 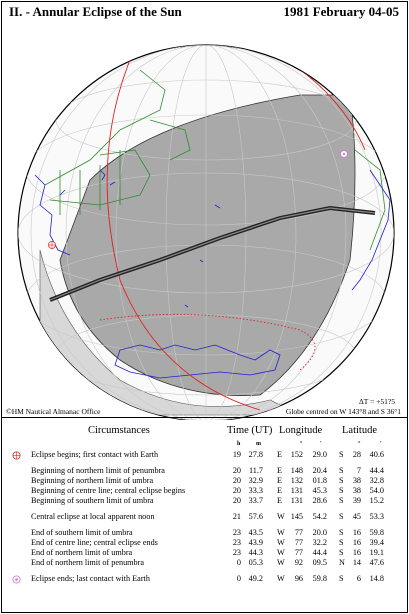 What do you see at coordinates (376, 578) in the screenshot?
I see `cell-am: 14.8` at bounding box center [376, 578].